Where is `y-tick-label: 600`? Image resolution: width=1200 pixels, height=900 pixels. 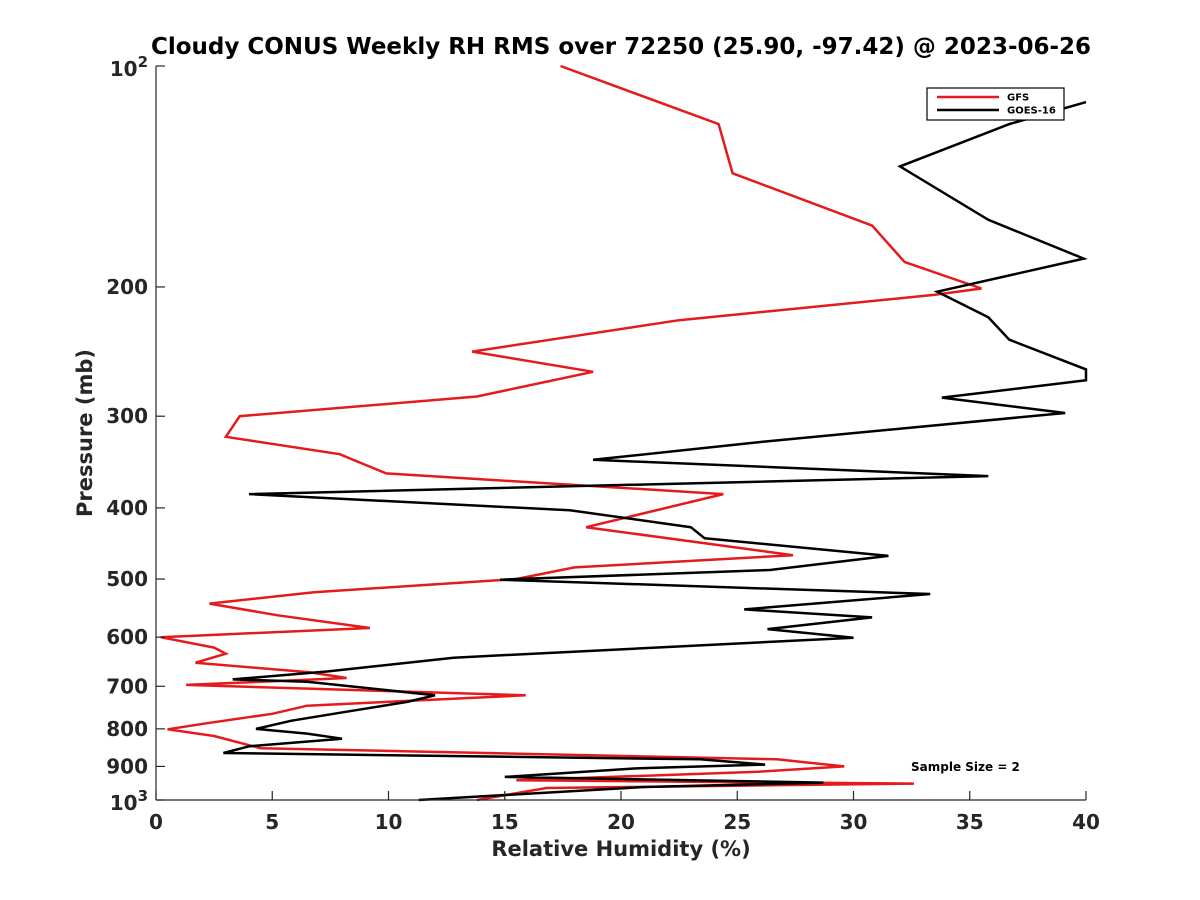
y-tick-label: 600 is located at coordinates (127, 637).